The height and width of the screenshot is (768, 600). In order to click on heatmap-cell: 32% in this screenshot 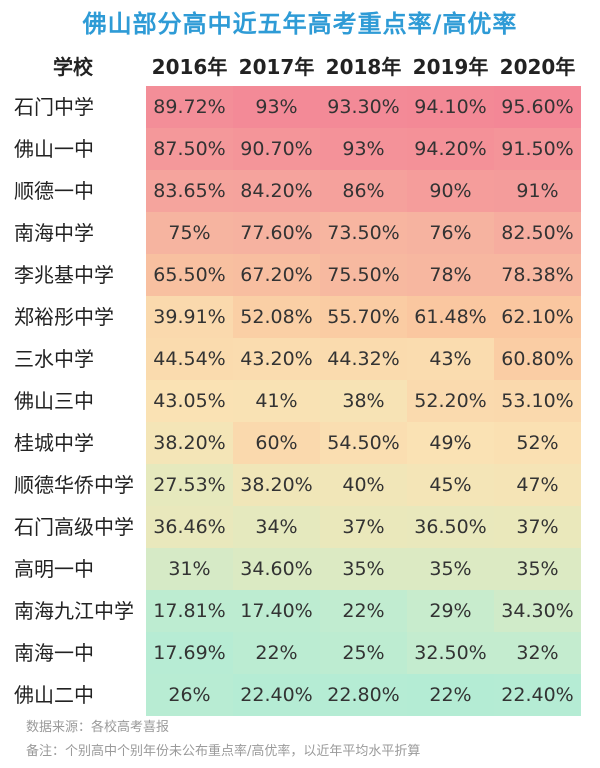, I will do `click(537, 653)`.